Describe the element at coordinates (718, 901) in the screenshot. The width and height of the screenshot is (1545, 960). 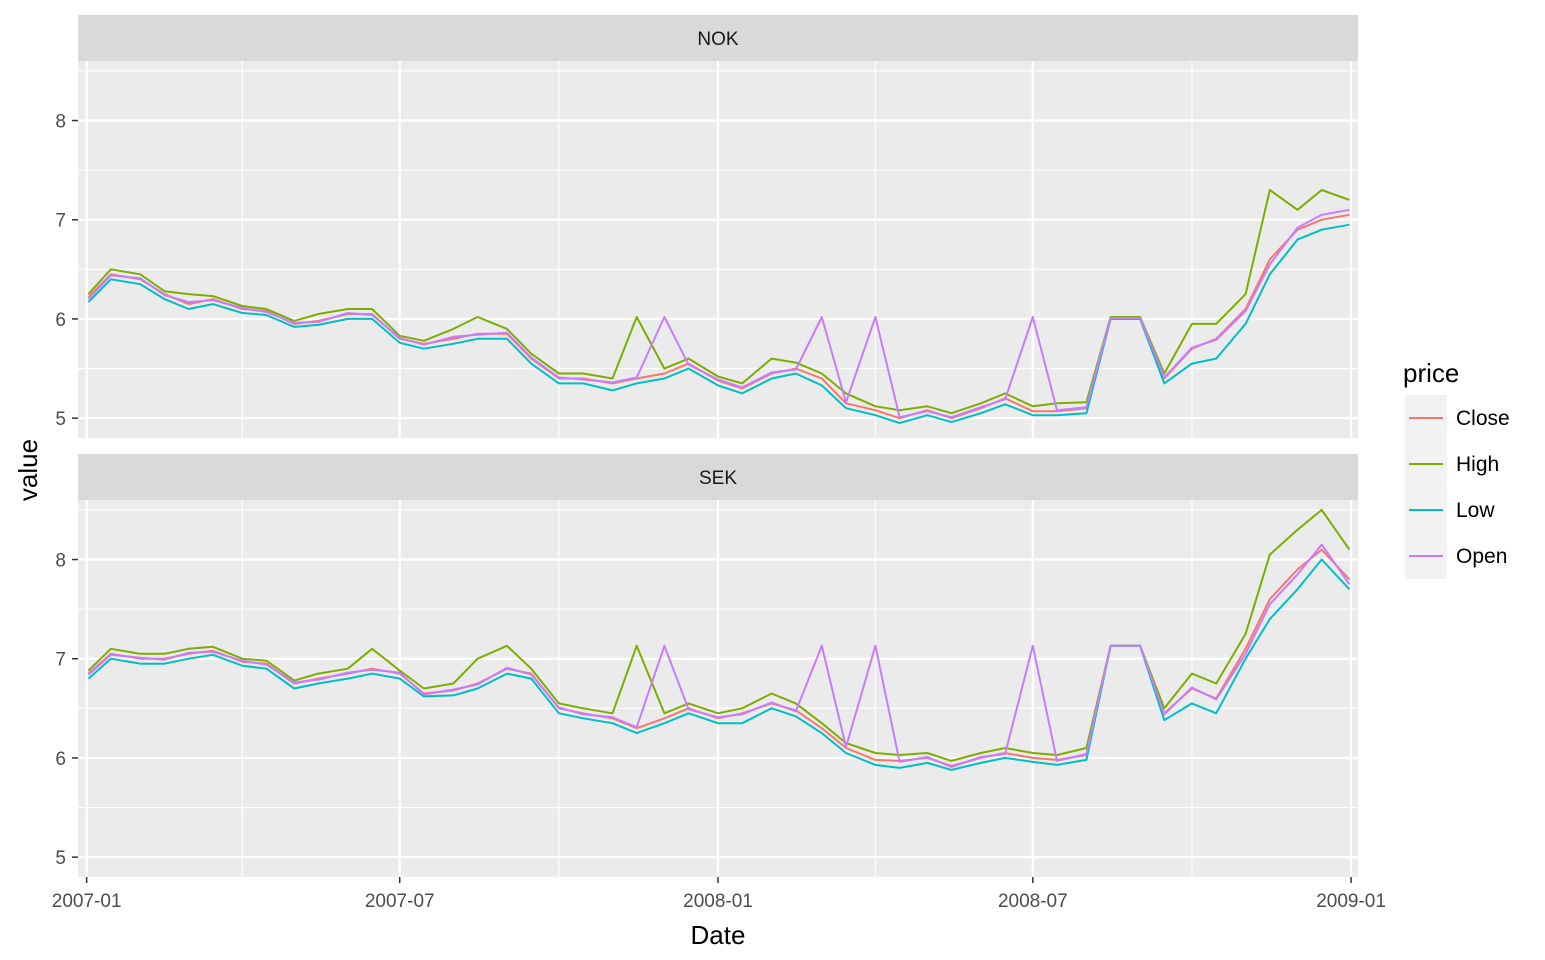
I see `x-tick-label: 2008-01` at that location.